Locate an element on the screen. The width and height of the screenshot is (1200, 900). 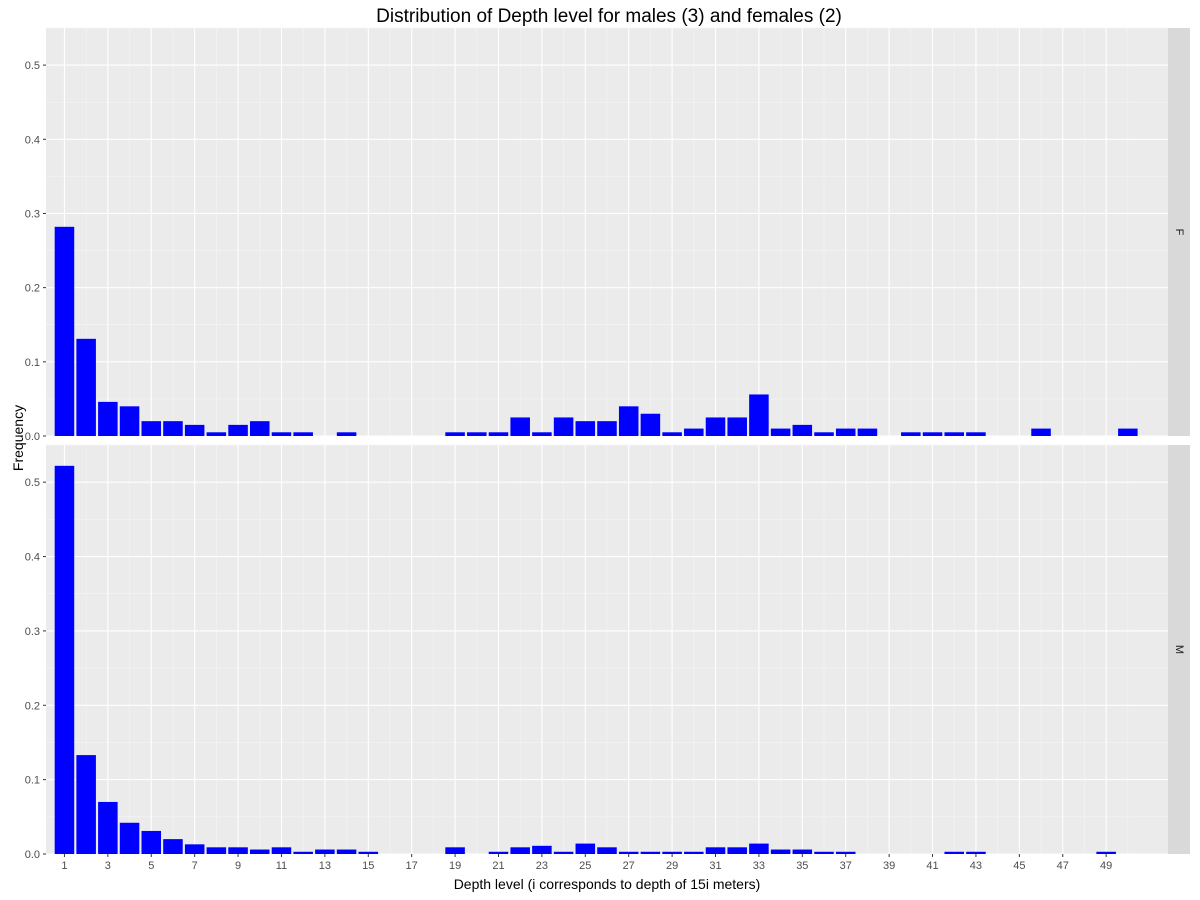
x-tick-label: 31 is located at coordinates (715, 866).